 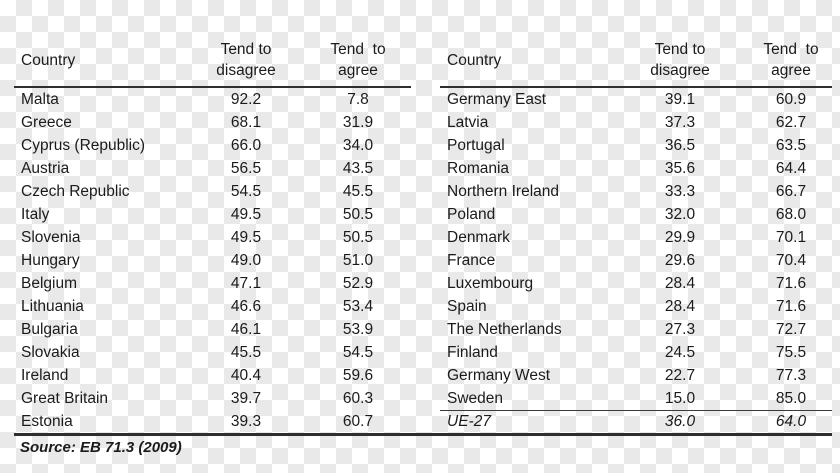 What do you see at coordinates (497, 99) in the screenshot?
I see `country-cell: Germany East` at bounding box center [497, 99].